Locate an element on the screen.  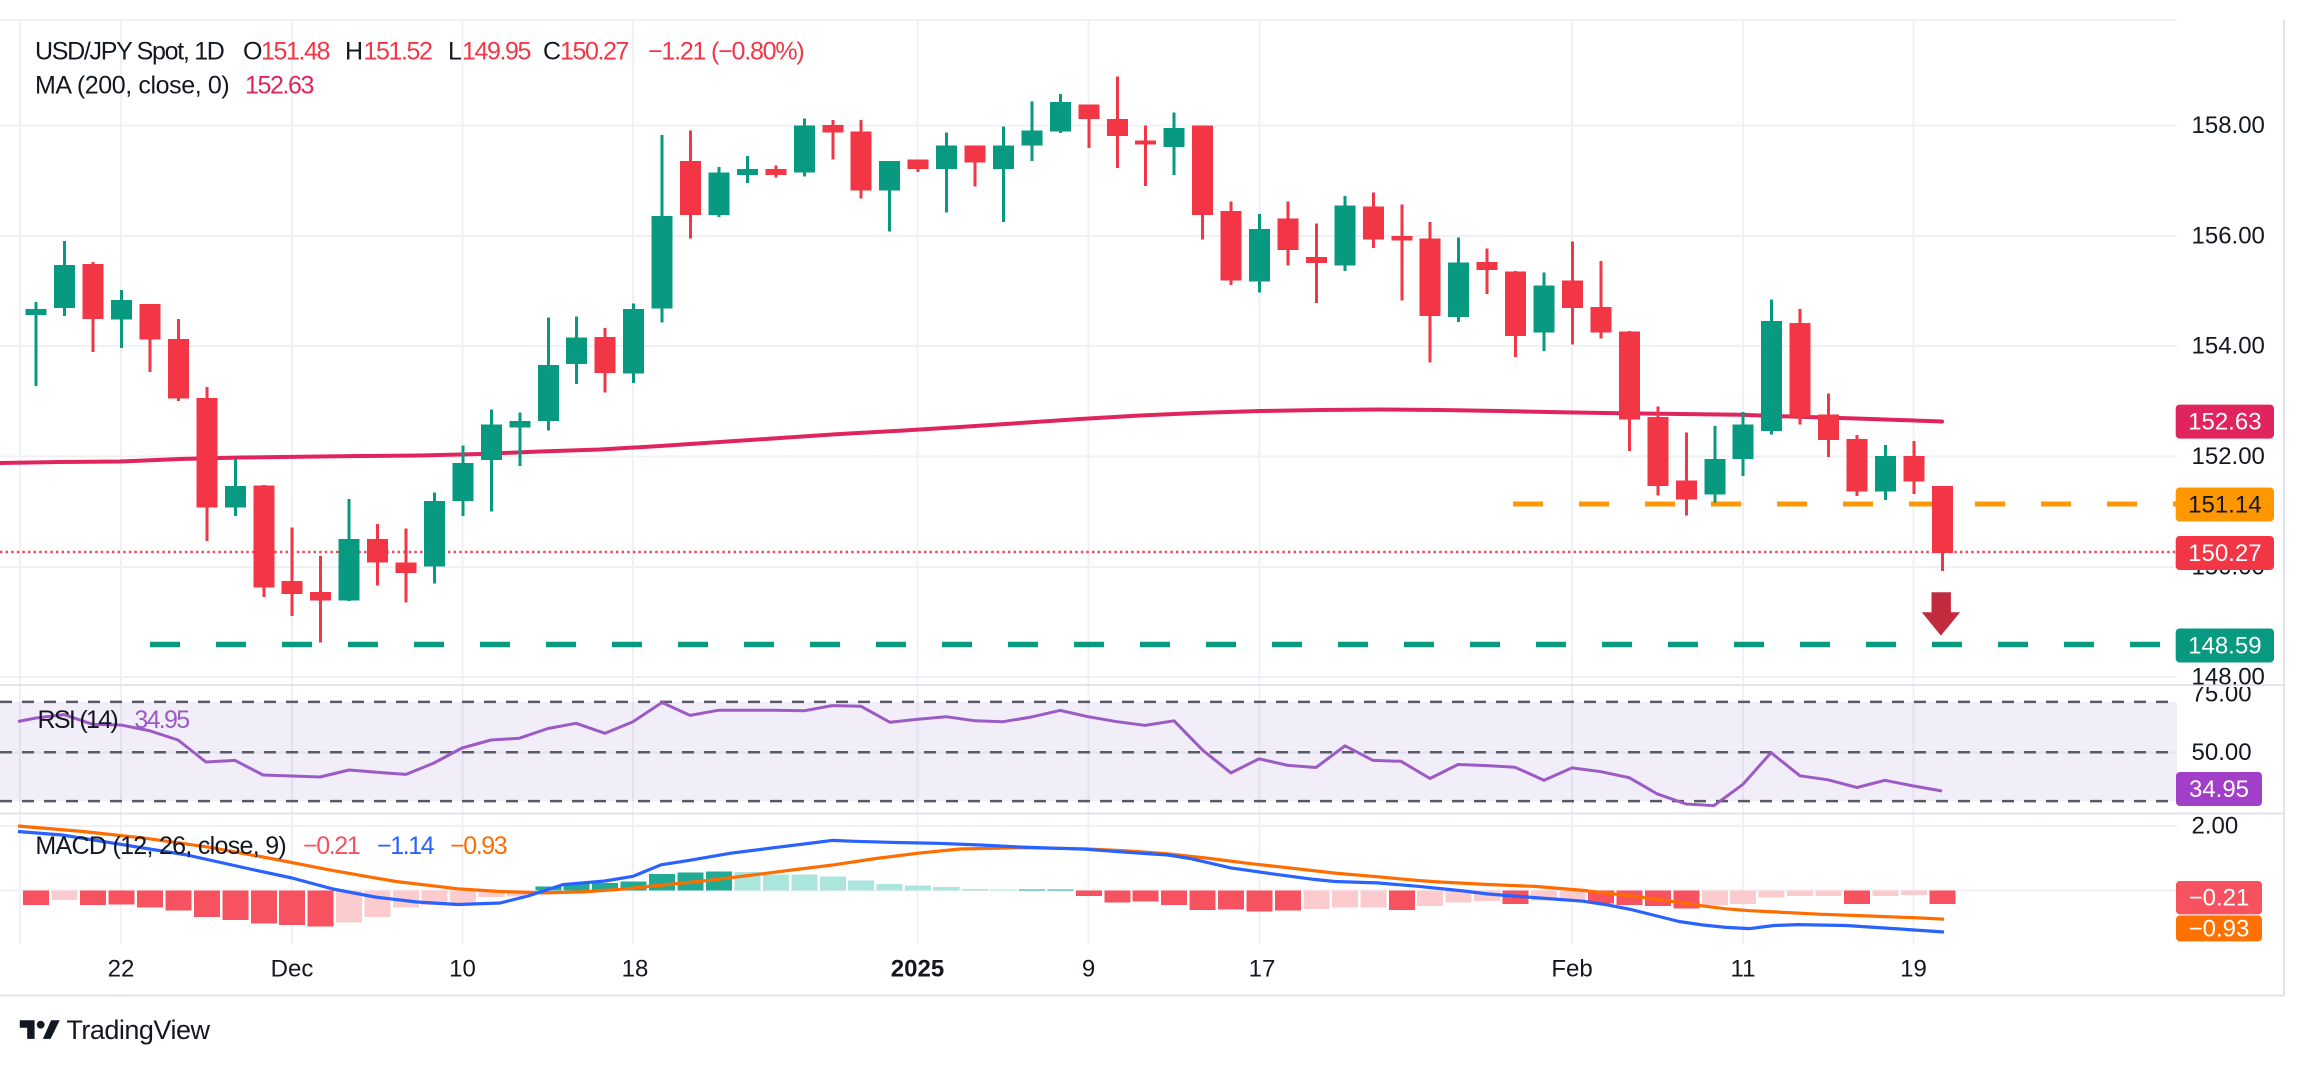
svg-text: 75.00 is located at coordinates (2222, 694).